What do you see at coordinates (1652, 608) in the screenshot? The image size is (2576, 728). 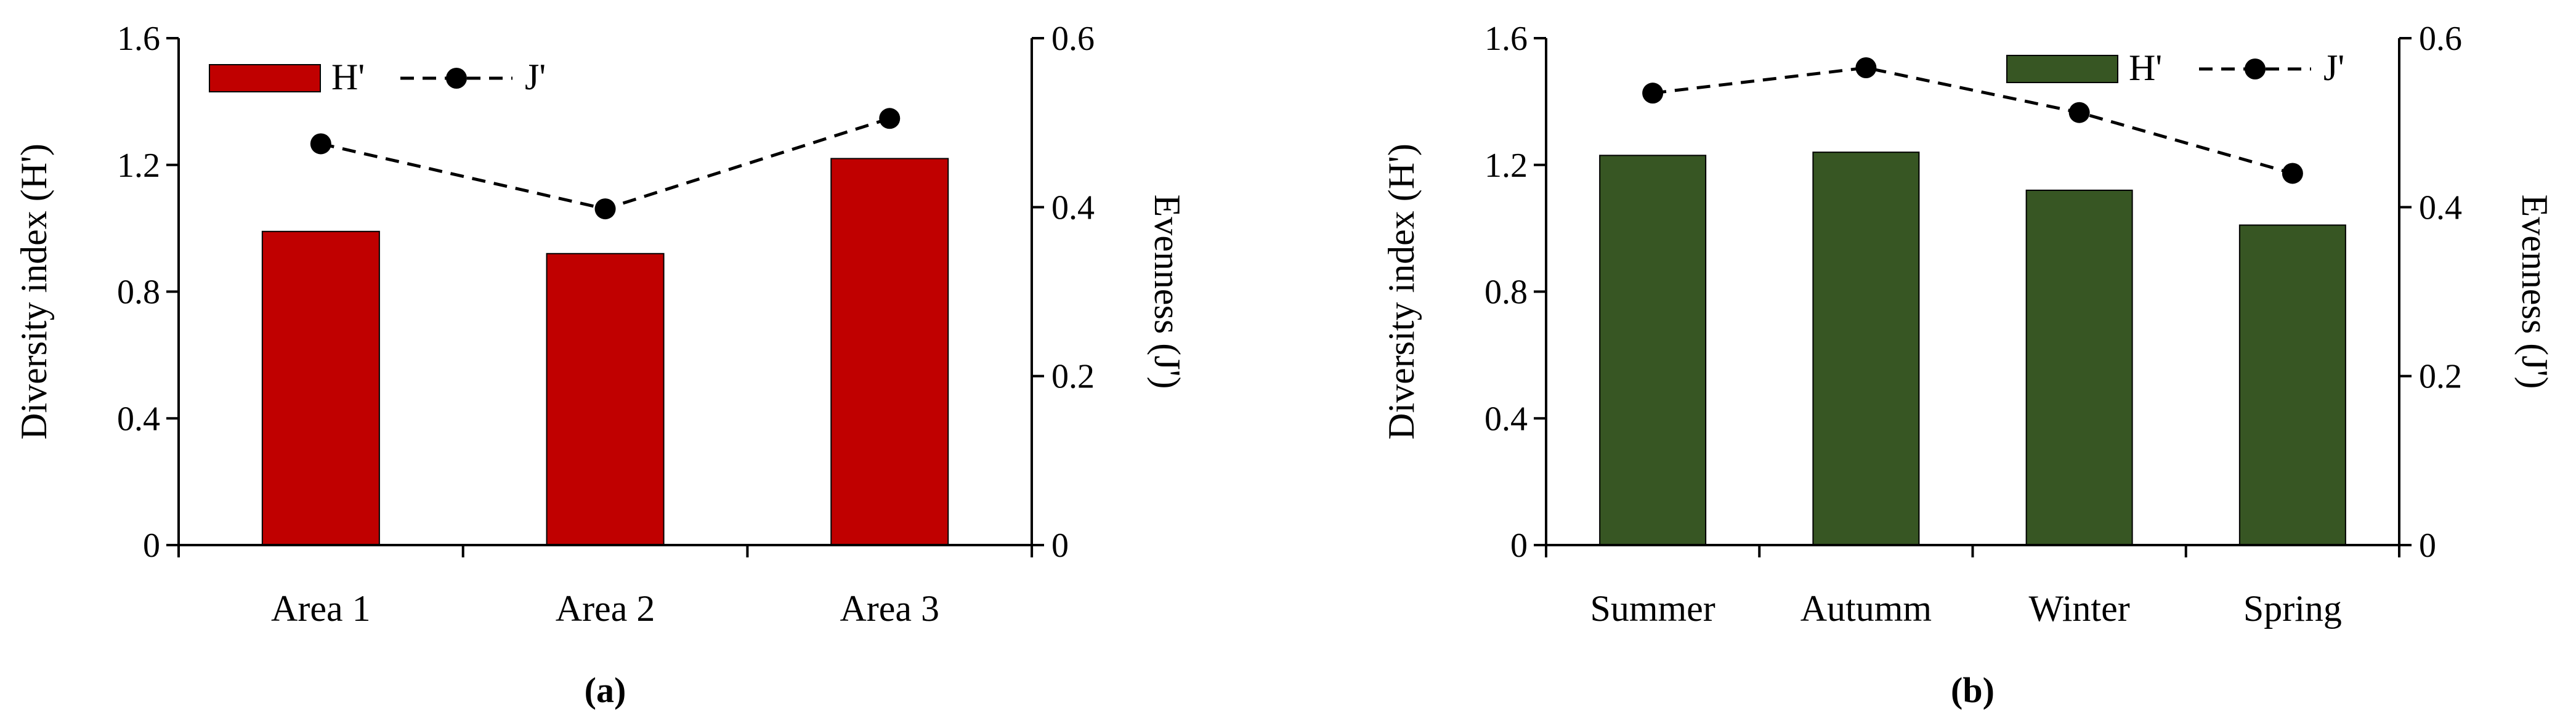 I see `x-tick-label: Summer` at bounding box center [1652, 608].